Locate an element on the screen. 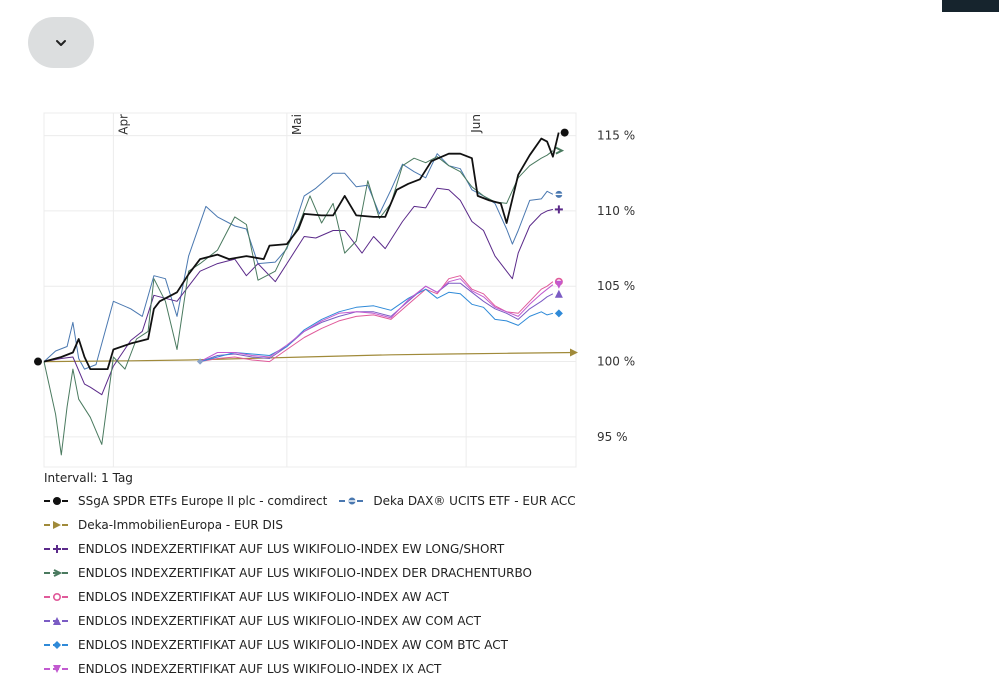 Image resolution: width=999 pixels, height=681 pixels. legend-item: Deka-ImmobilienEuropa - EUR DIS is located at coordinates (163, 525).